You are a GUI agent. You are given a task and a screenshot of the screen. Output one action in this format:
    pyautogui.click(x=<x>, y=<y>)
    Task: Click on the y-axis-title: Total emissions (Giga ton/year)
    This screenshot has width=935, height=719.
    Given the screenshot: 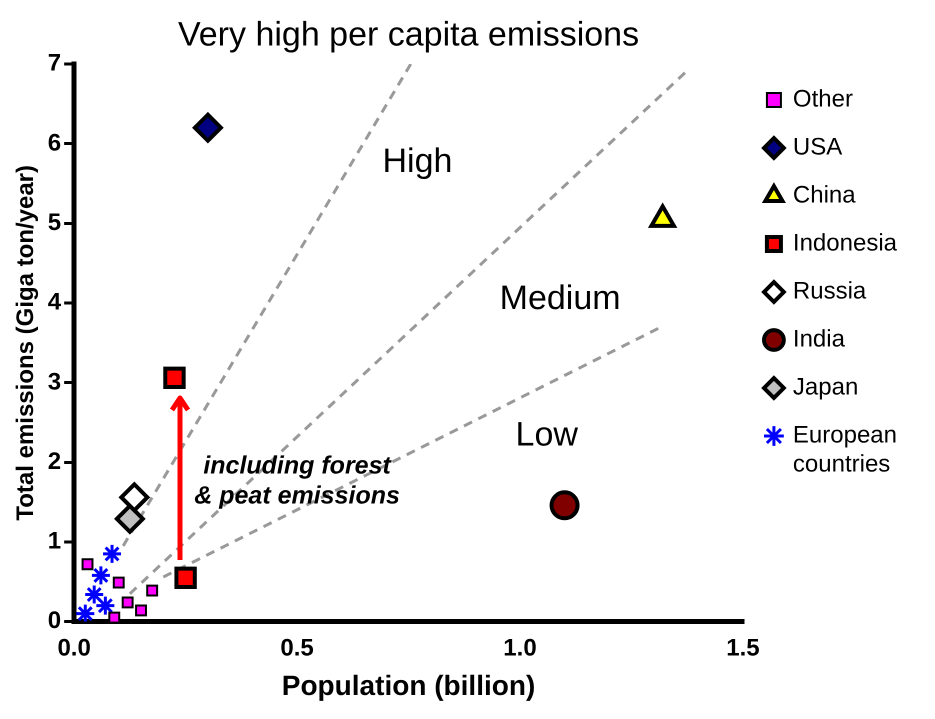 What is the action you would take?
    pyautogui.click(x=26, y=342)
    